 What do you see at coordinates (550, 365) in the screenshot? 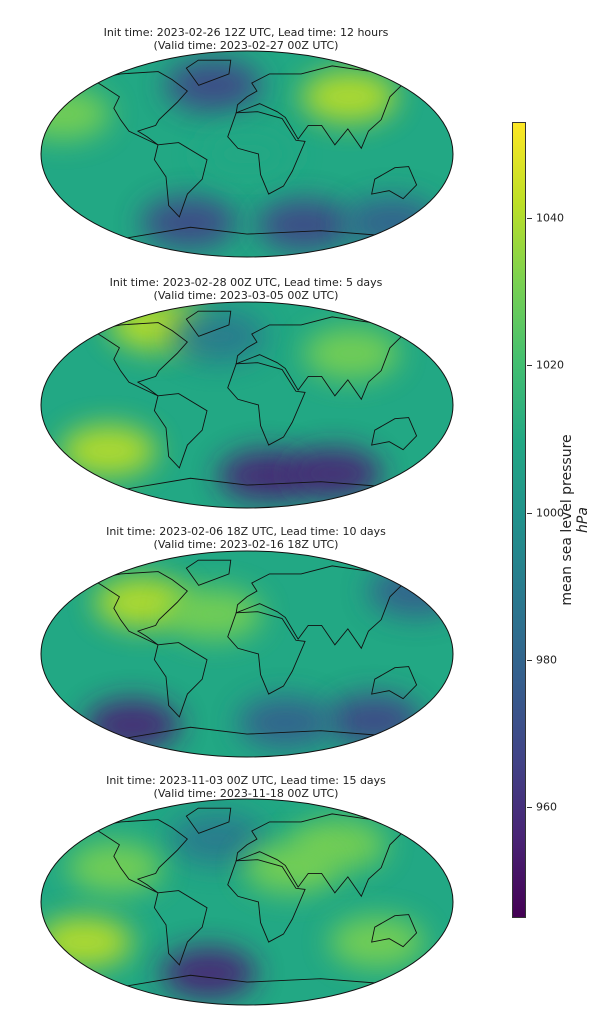
I see `colorbar-tick-label: 1020` at bounding box center [550, 365].